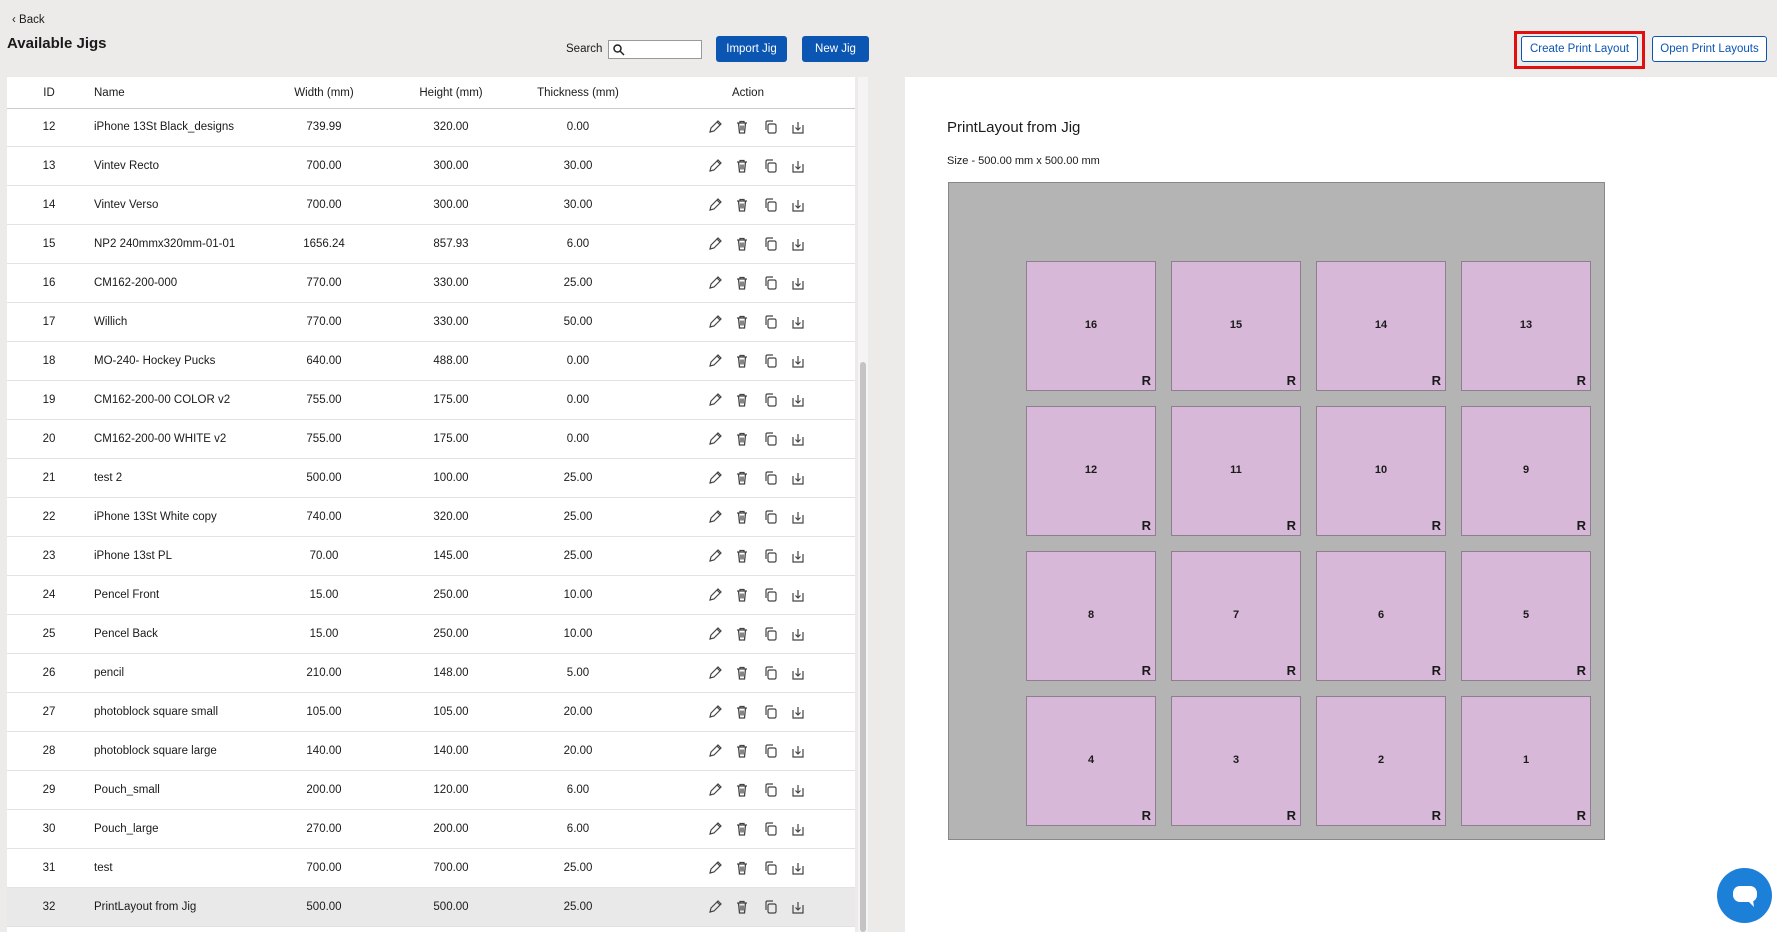 The width and height of the screenshot is (1777, 932). Describe the element at coordinates (32, 20) in the screenshot. I see `back-text: Back` at that location.